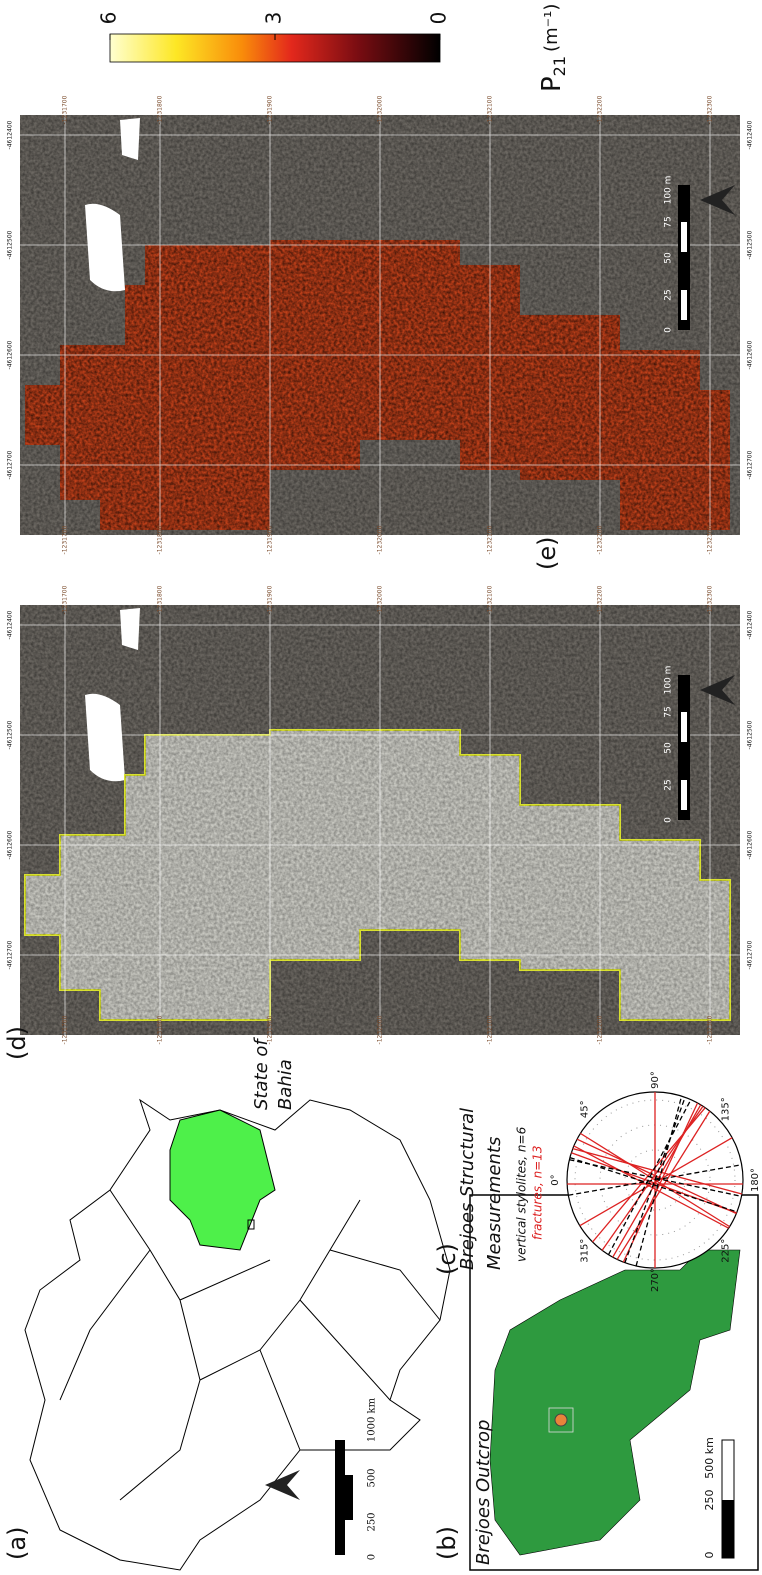 Image resolution: width=762 pixels, height=1575 pixels. I want to click on colorbar-label: P21 (m⁻¹), so click(553, 48).